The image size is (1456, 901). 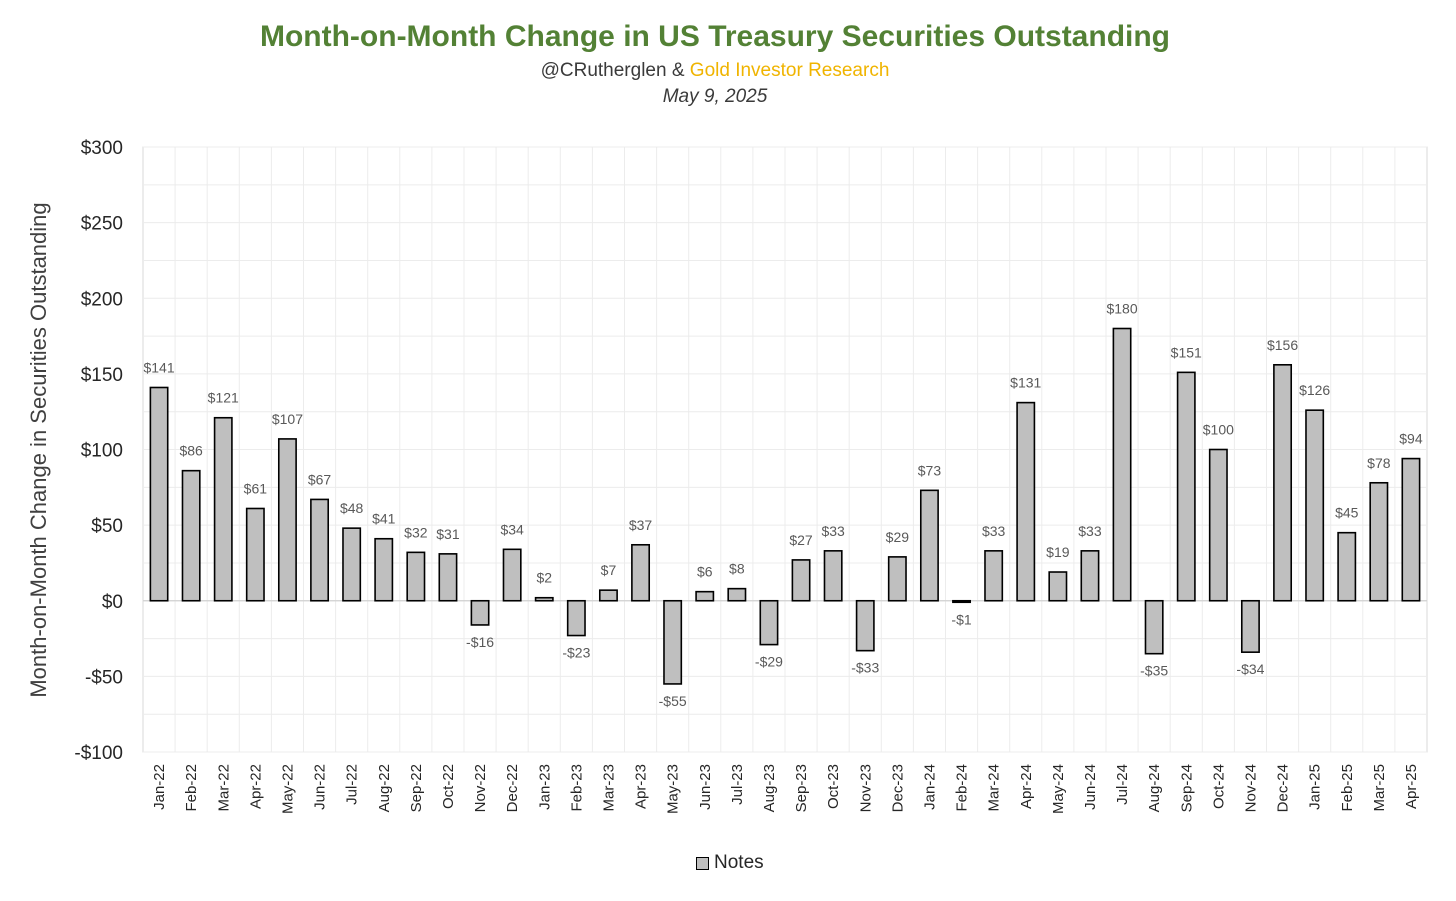 I want to click on x-tick-label: Feb-25, so click(x=1347, y=788).